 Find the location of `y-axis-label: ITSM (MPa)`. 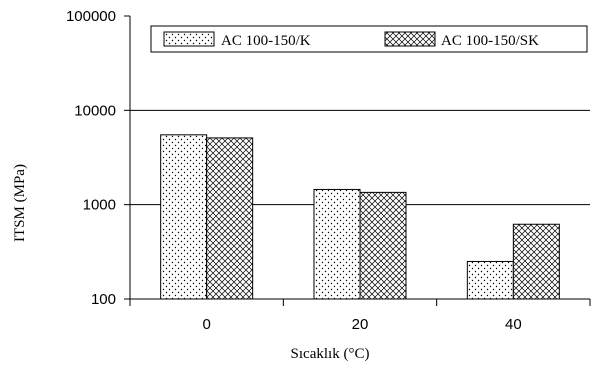

y-axis-label: ITSM (MPa) is located at coordinates (20, 203).